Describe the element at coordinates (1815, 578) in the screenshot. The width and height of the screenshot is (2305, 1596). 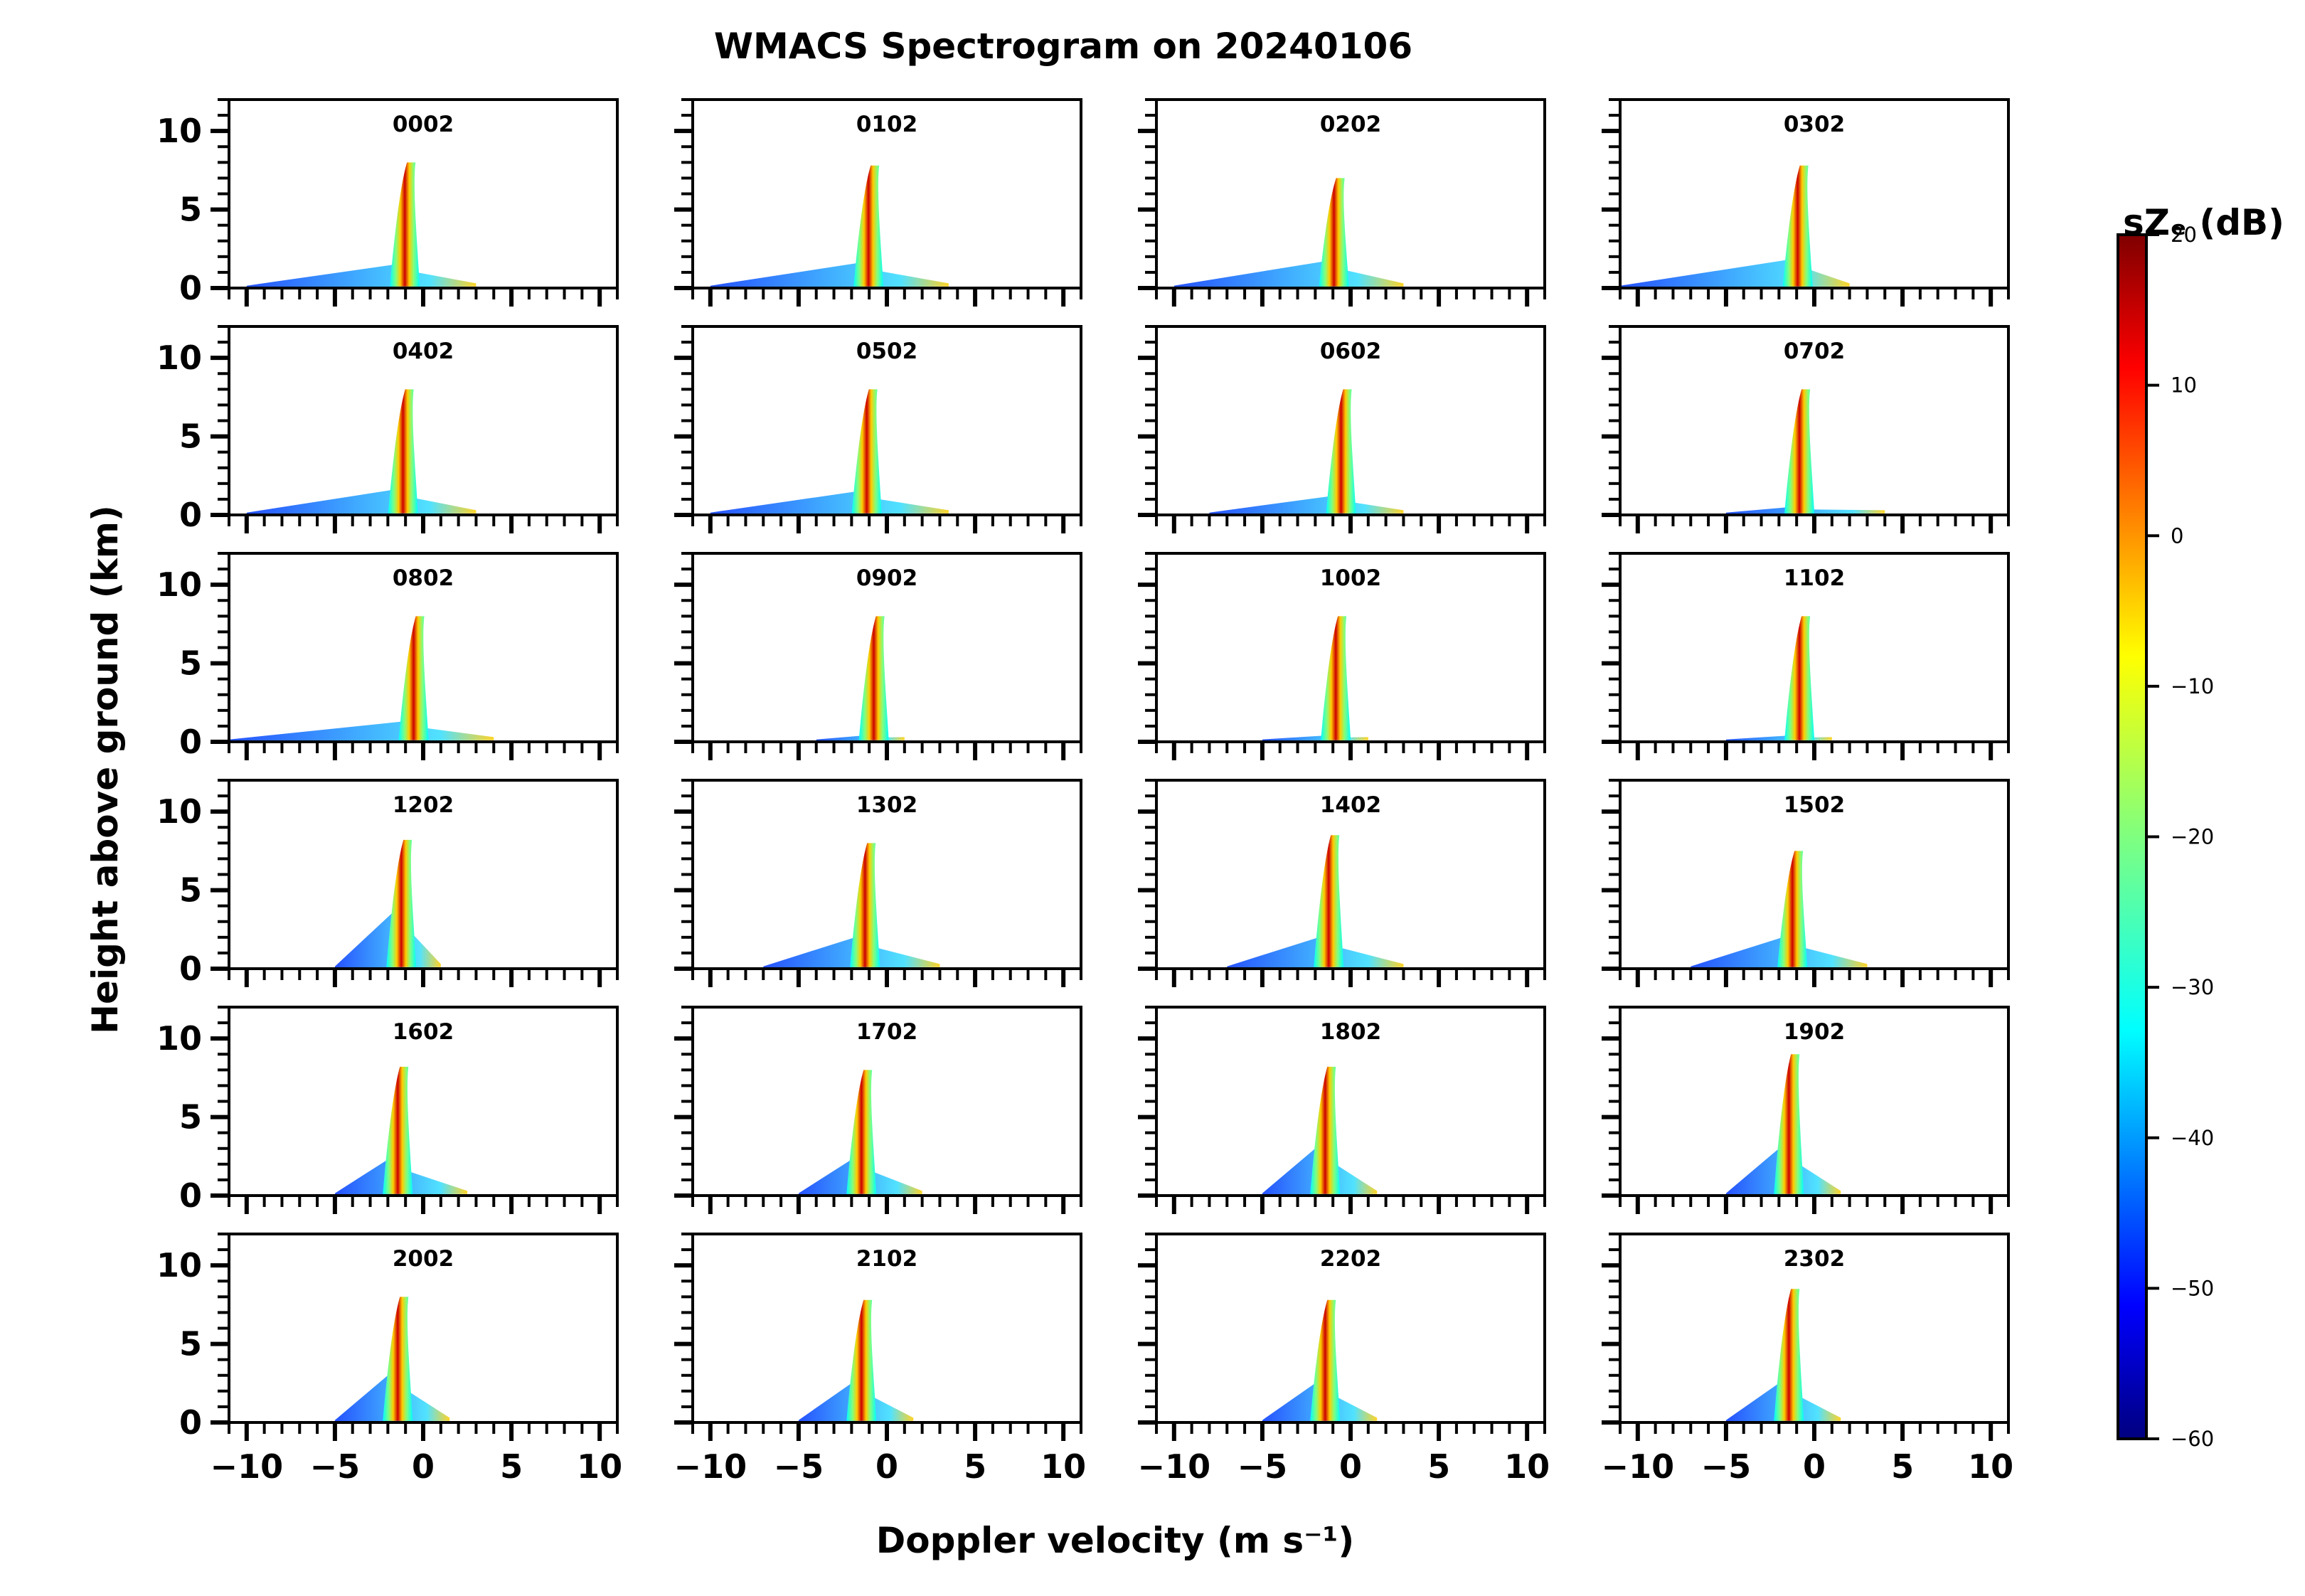
I see `panel-time-label: 1102` at that location.